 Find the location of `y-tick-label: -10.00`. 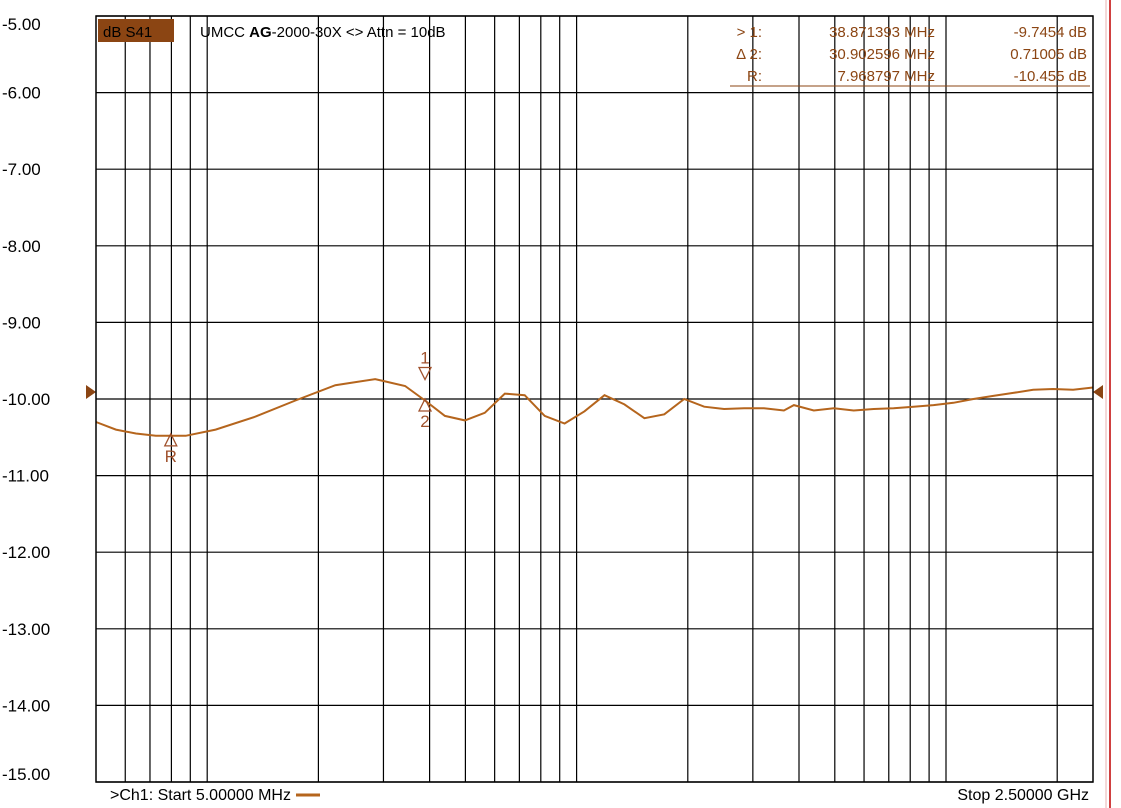

y-tick-label: -10.00 is located at coordinates (26, 399).